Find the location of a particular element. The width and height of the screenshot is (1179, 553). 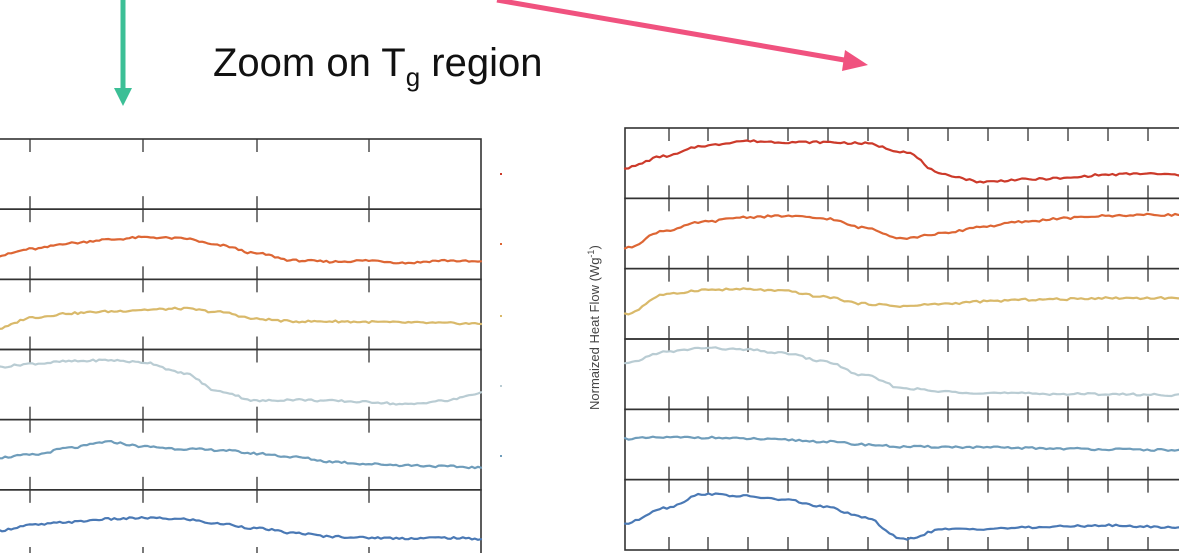

heading-main: Zoom on T is located at coordinates (309, 63).